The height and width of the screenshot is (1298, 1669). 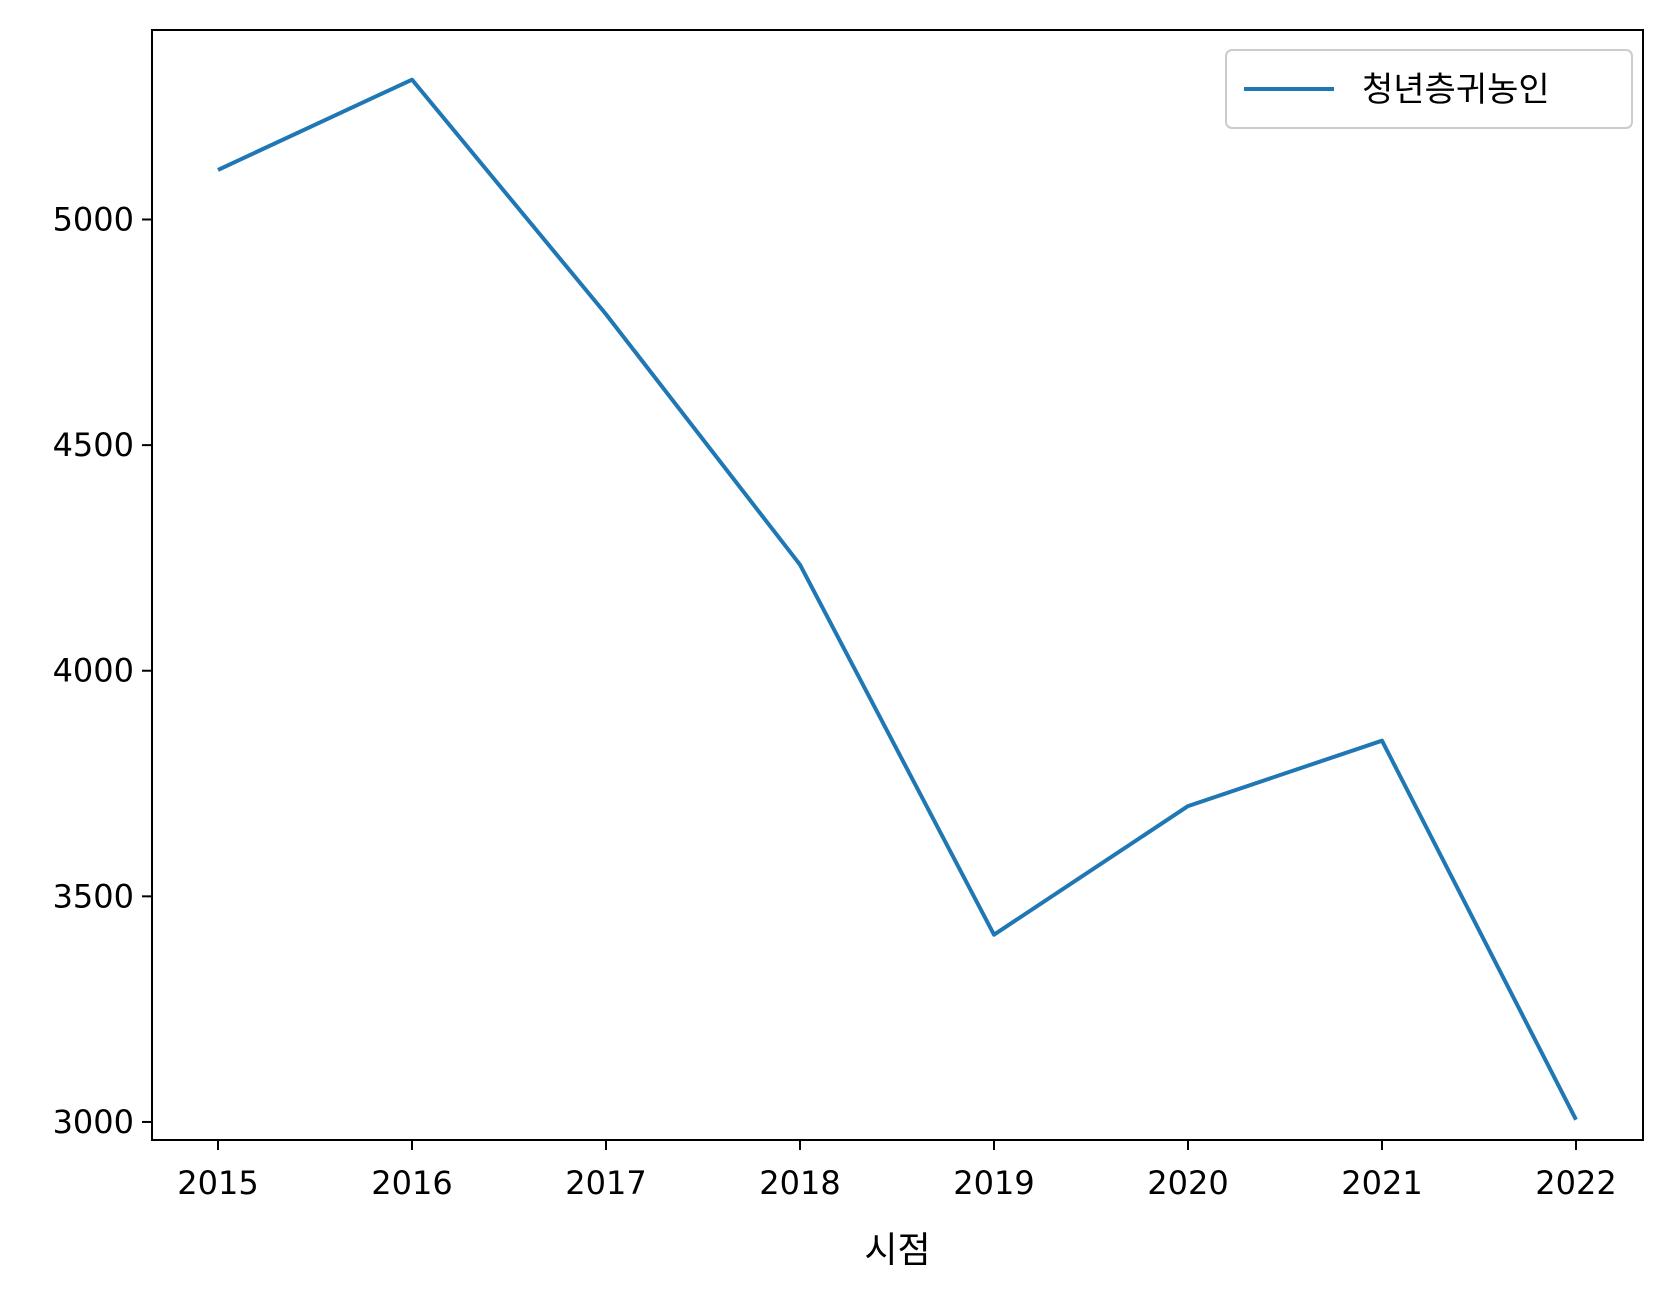 What do you see at coordinates (1187, 1183) in the screenshot?
I see `x-tick-label: 2020` at bounding box center [1187, 1183].